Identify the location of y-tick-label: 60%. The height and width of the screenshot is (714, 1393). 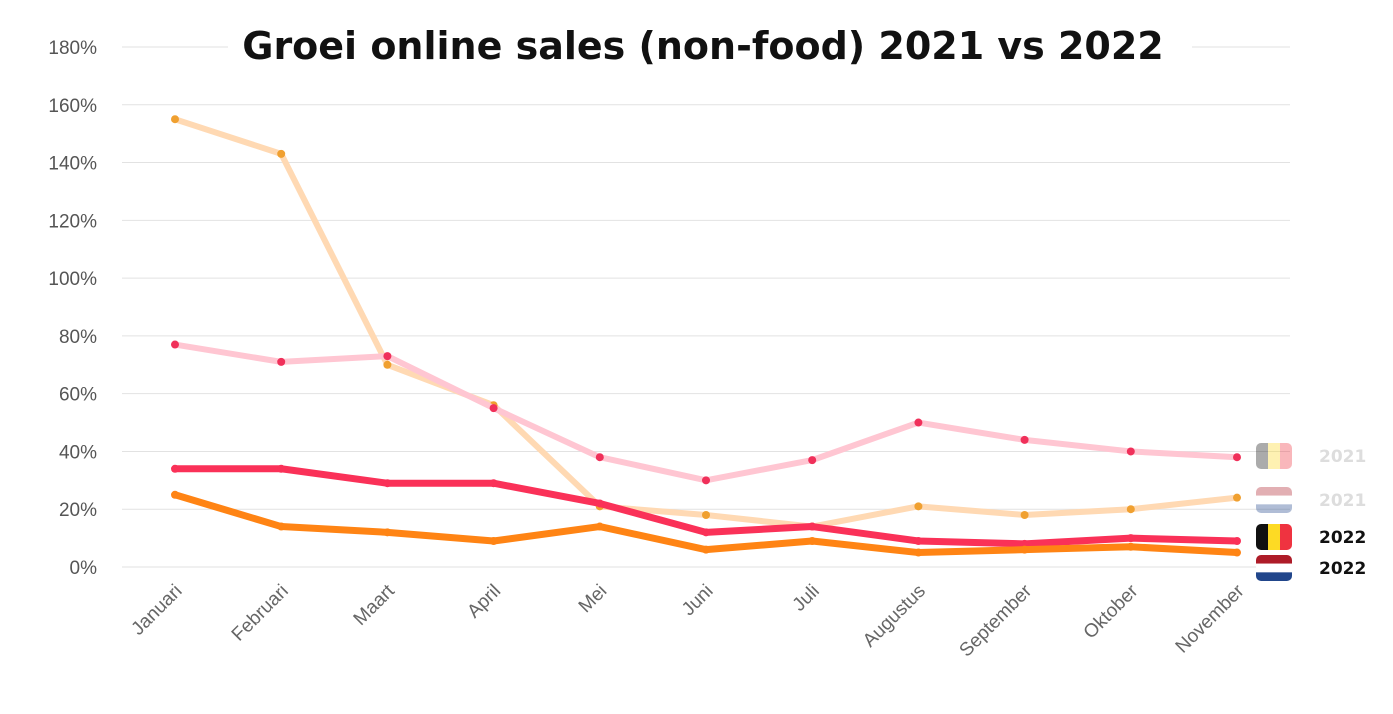
(78, 395).